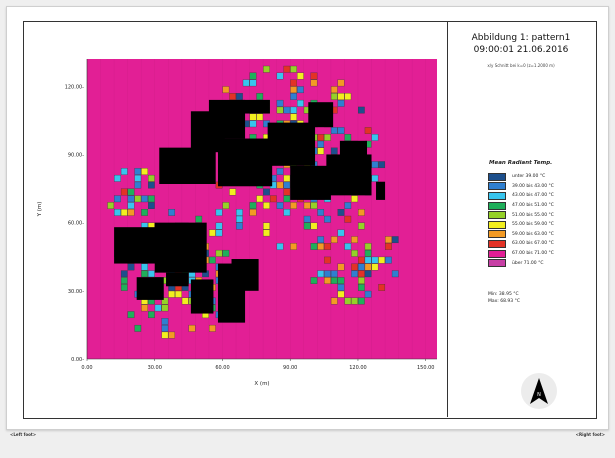  Describe the element at coordinates (23, 434) in the screenshot. I see `left-footer: <Left foot>` at that location.